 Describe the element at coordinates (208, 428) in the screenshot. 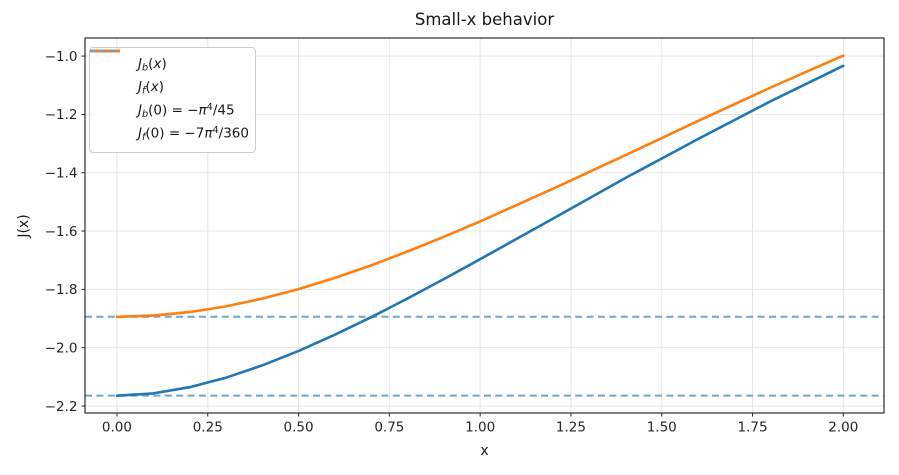

I see `x-tick-label: 0.25` at that location.